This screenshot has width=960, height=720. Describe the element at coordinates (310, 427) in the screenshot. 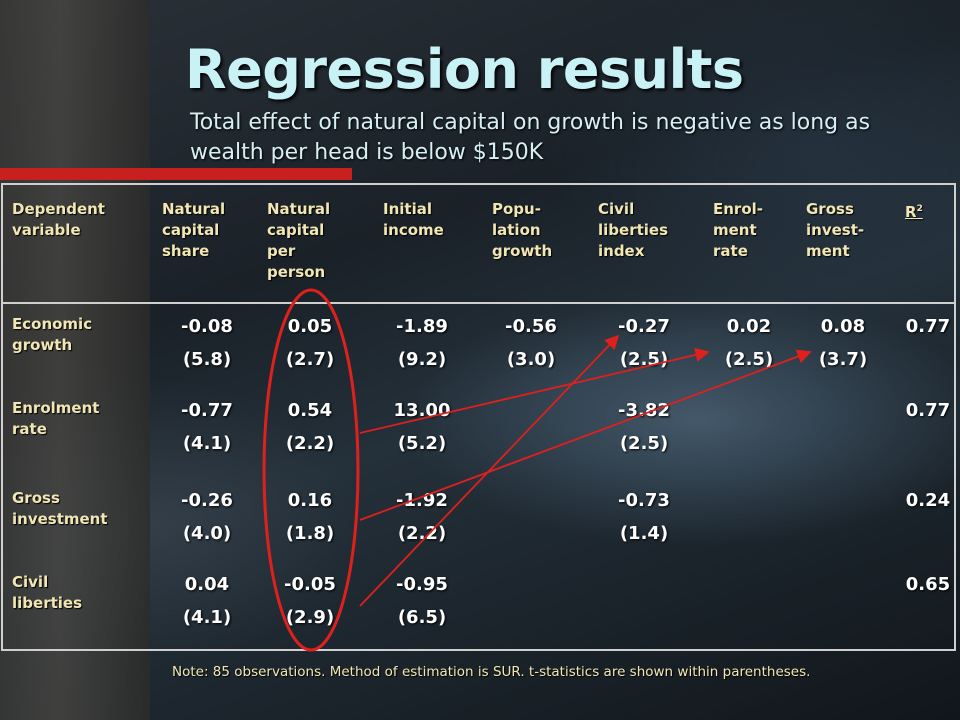

I see `table-cell: 0.54 (2.2)` at that location.